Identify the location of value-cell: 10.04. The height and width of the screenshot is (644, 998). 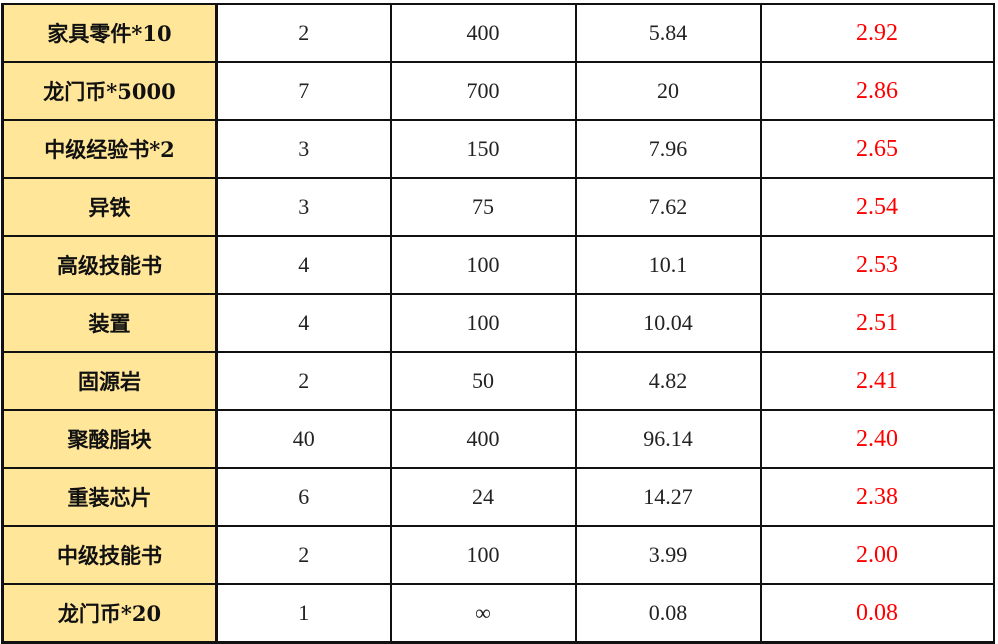
(668, 323).